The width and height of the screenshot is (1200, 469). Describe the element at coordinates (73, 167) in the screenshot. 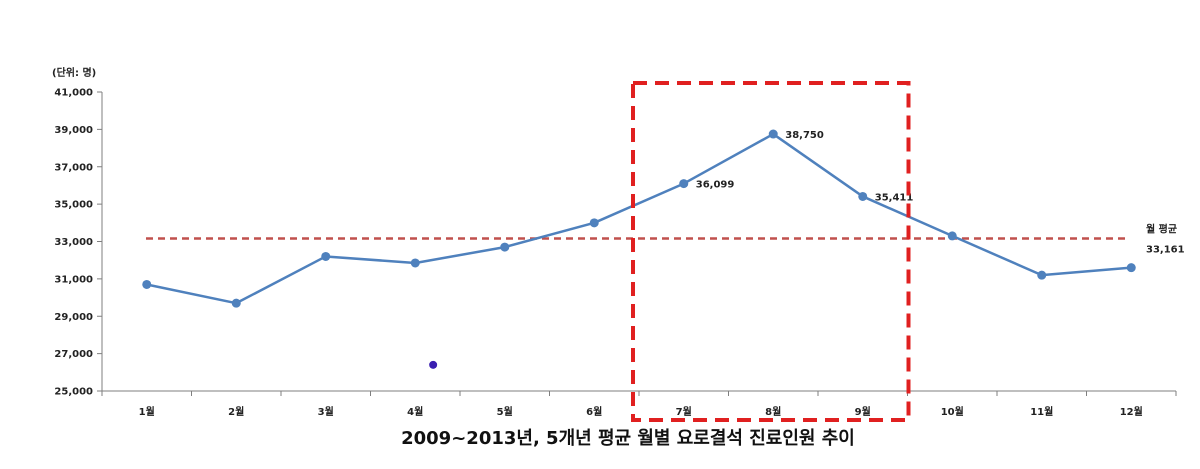

I see `y-tick-label: 37,000` at that location.